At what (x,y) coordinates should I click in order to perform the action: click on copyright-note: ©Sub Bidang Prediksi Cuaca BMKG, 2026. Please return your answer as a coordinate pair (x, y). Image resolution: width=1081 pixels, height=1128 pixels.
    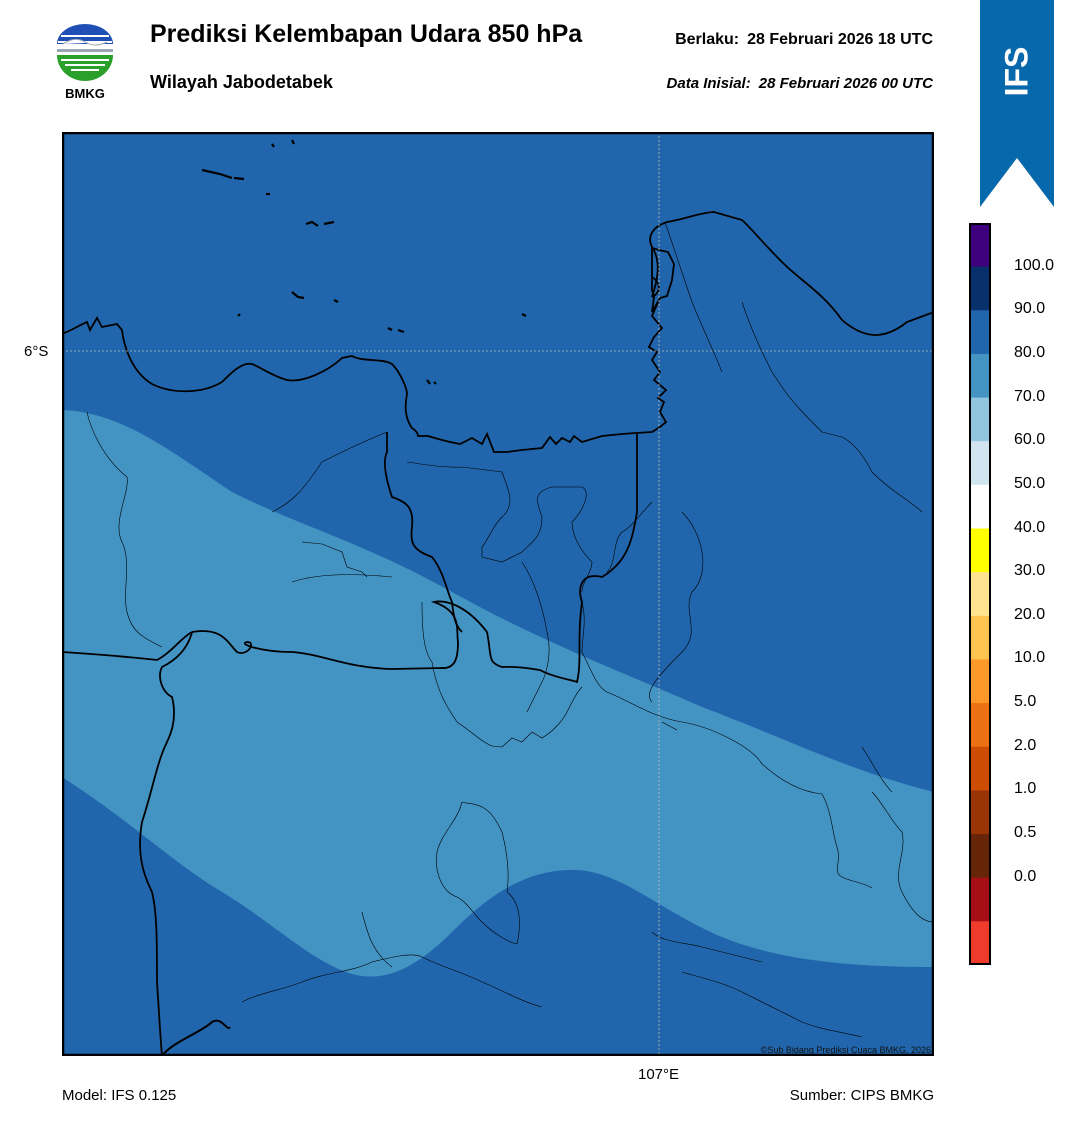
    Looking at the image, I should click on (845, 1050).